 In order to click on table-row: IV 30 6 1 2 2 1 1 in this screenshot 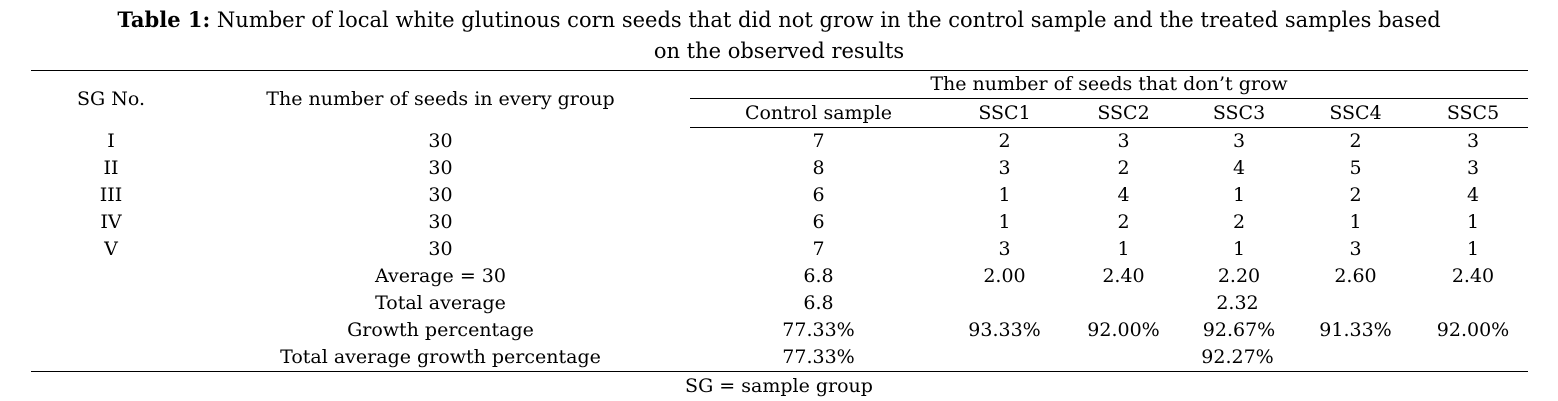, I will do `click(779, 222)`.